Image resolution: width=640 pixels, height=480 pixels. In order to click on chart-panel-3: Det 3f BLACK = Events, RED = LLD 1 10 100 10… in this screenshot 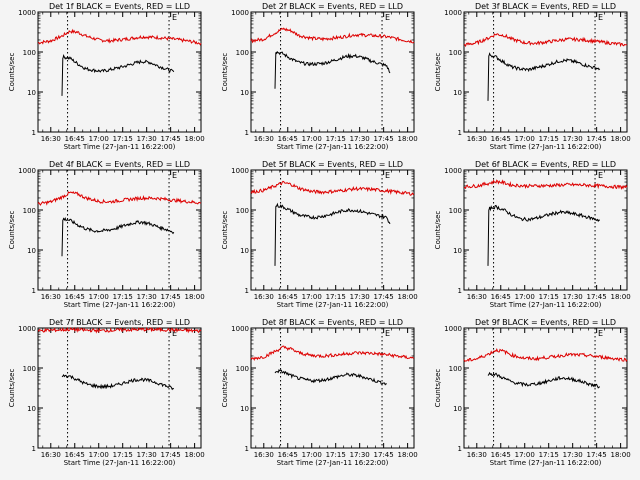, I will do `click(532, 76)`.